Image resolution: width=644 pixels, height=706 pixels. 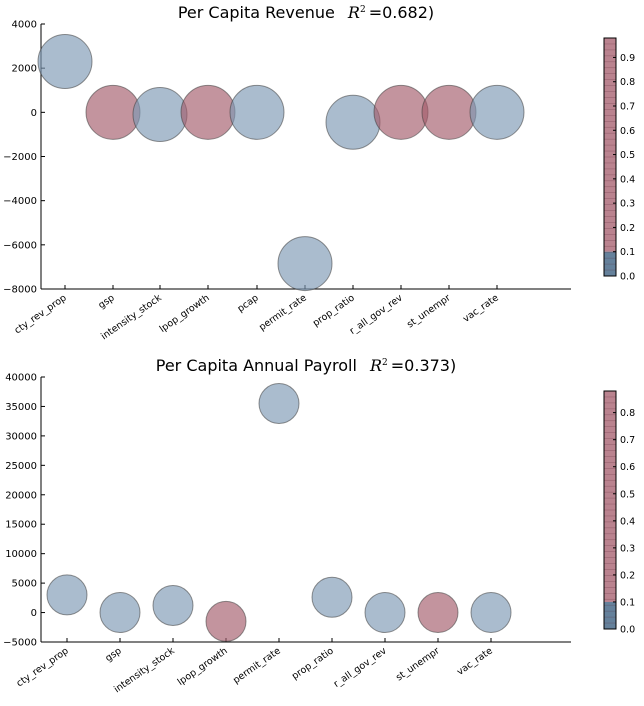 I want to click on r2-value: =0.373, so click(x=420, y=365).